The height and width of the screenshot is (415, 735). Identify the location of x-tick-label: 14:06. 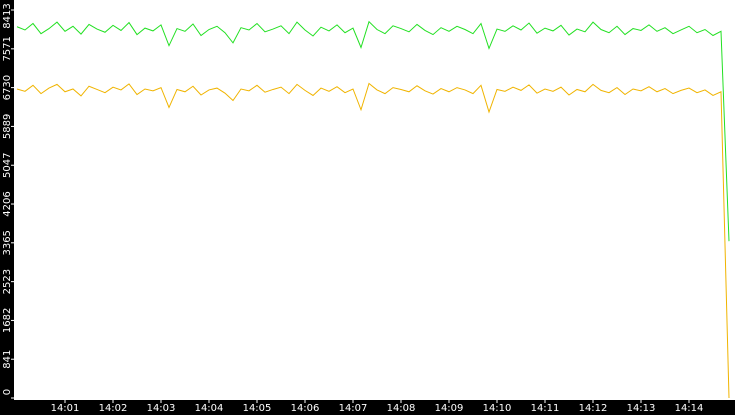
(305, 408).